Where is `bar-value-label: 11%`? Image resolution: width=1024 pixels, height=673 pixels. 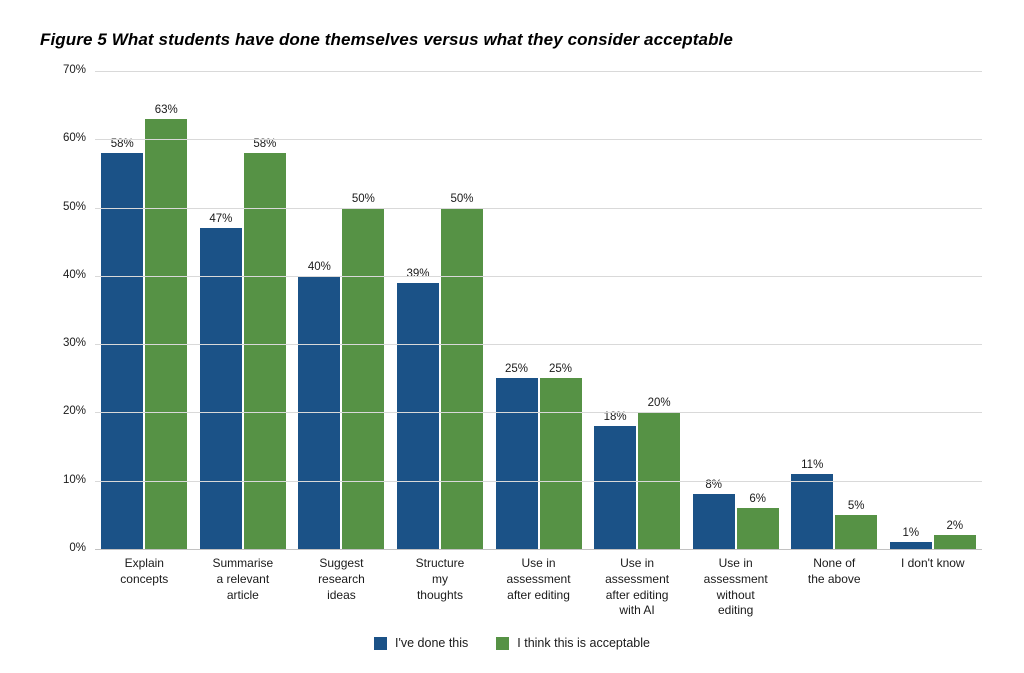
bar-value-label: 11% is located at coordinates (812, 464).